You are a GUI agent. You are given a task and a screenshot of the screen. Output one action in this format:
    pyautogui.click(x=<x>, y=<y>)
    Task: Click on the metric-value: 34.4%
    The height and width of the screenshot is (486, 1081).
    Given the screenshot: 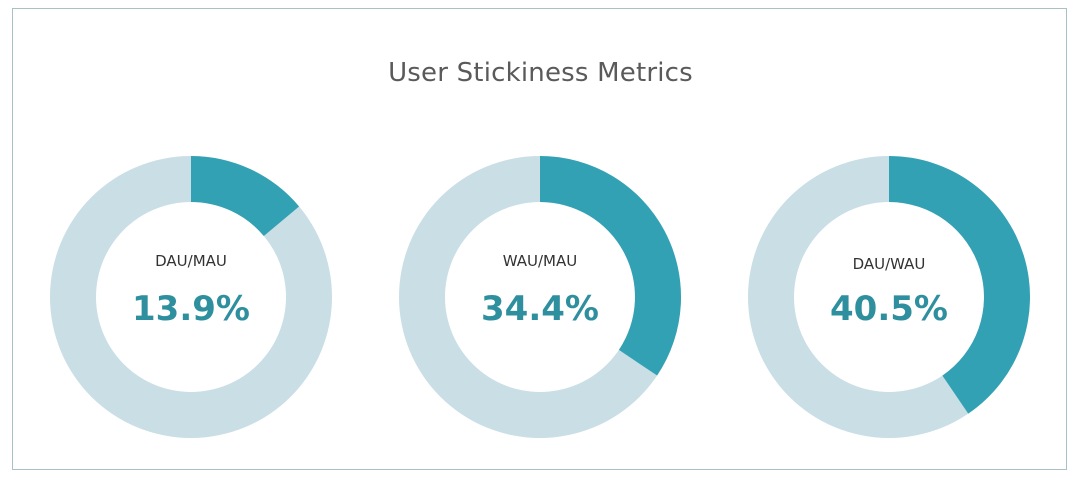 What is the action you would take?
    pyautogui.click(x=540, y=309)
    